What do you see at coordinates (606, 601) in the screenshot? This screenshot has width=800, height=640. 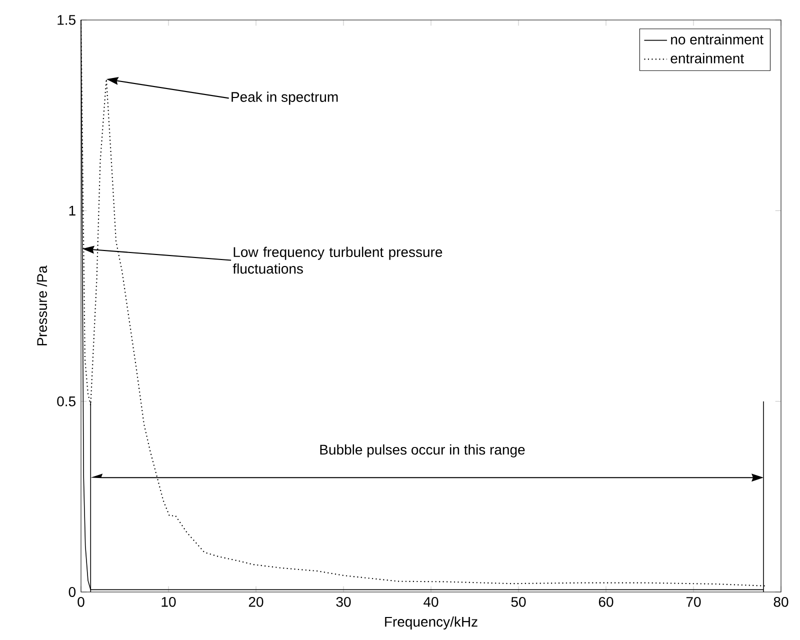 I see `x-tick-label: 60` at bounding box center [606, 601].